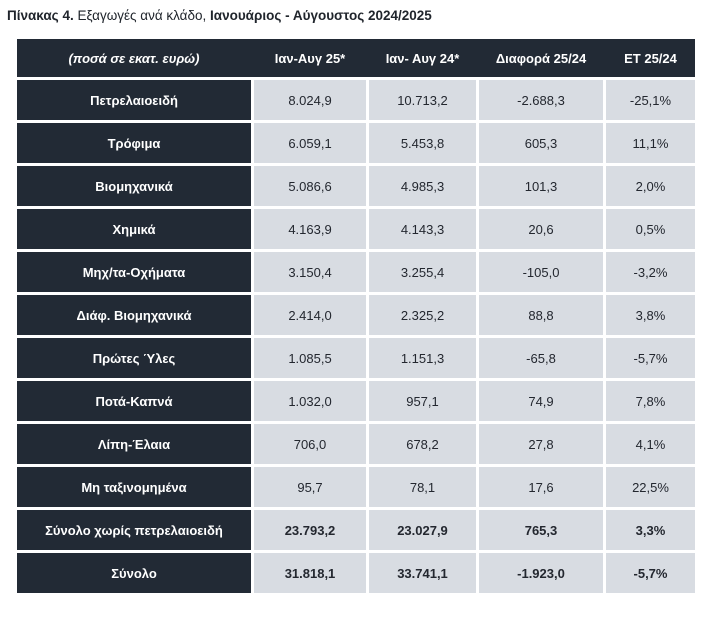 The height and width of the screenshot is (618, 702). Describe the element at coordinates (422, 315) in the screenshot. I see `value-cell-previous-period: 2.325,2` at that location.